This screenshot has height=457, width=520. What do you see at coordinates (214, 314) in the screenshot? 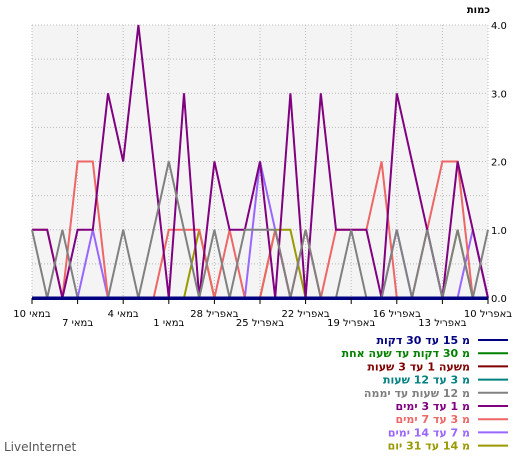
I see `x-tick-label: 28 באפריל` at bounding box center [214, 314].